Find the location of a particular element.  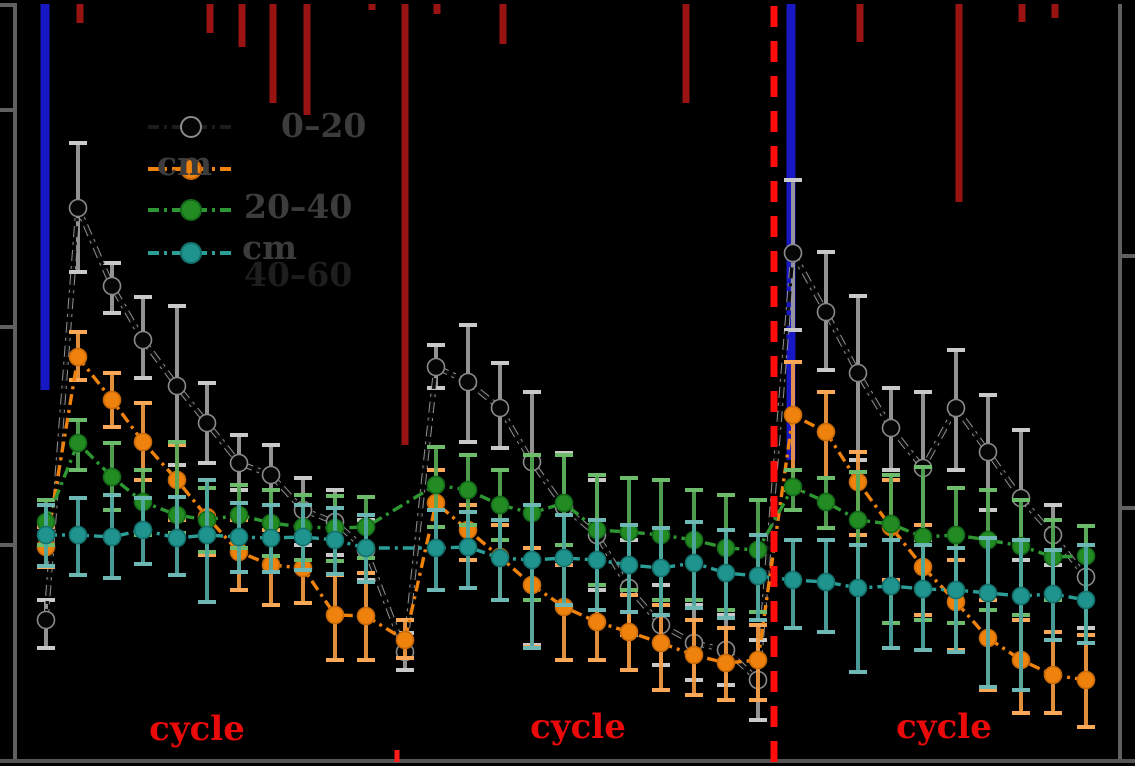

legend-label: 40–60 is located at coordinates (298, 274).